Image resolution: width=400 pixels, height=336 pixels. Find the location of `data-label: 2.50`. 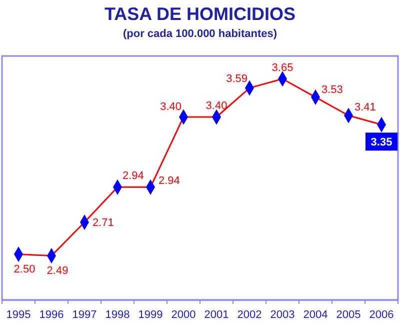

data-label: 2.50 is located at coordinates (25, 269).